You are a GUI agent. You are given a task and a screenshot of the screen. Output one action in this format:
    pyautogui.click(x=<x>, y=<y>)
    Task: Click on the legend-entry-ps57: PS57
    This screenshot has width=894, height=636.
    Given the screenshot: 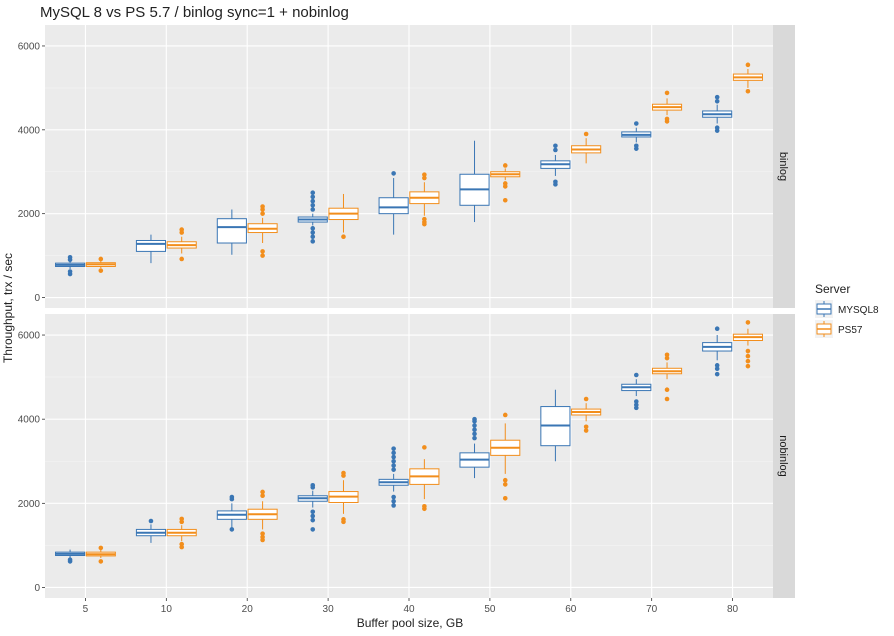 What is the action you would take?
    pyautogui.click(x=839, y=329)
    